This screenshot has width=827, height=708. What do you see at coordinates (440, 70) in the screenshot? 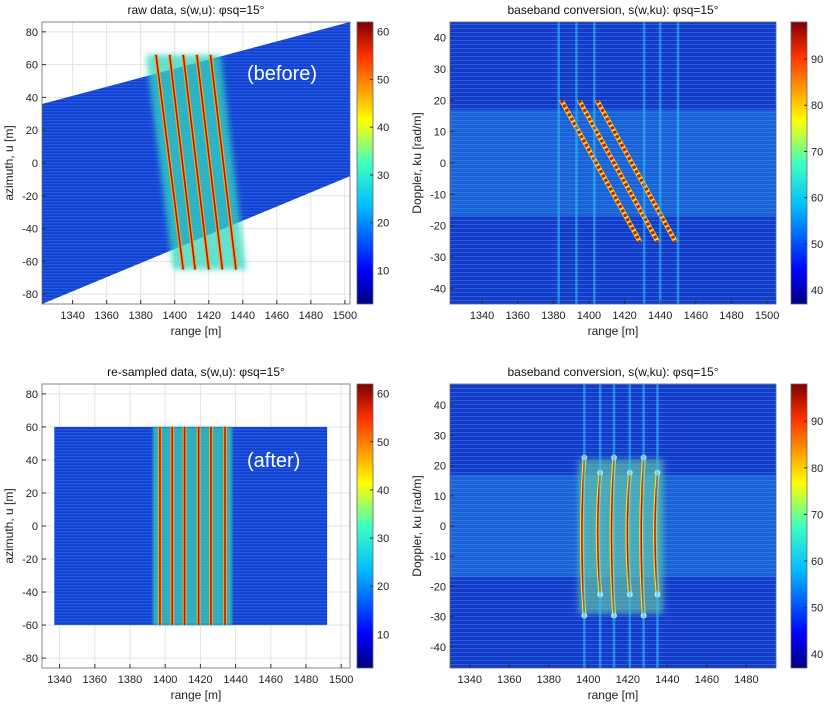
I see `y-tick-label: 30` at bounding box center [440, 70].